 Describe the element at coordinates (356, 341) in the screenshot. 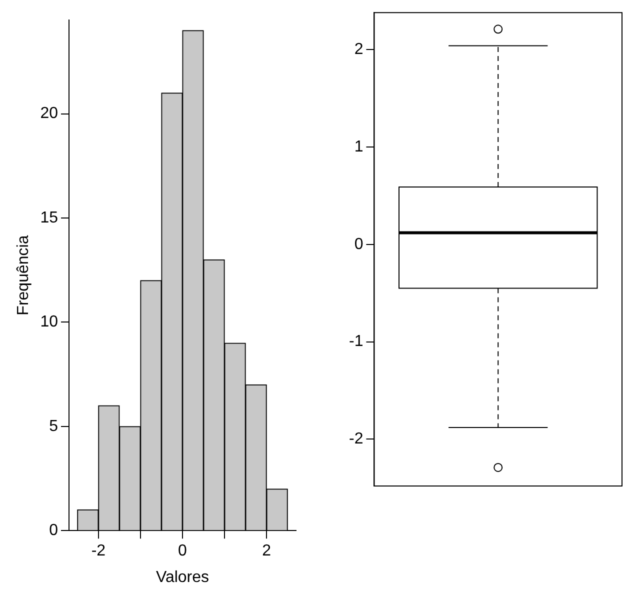

I see `y-tick-label: -1` at that location.